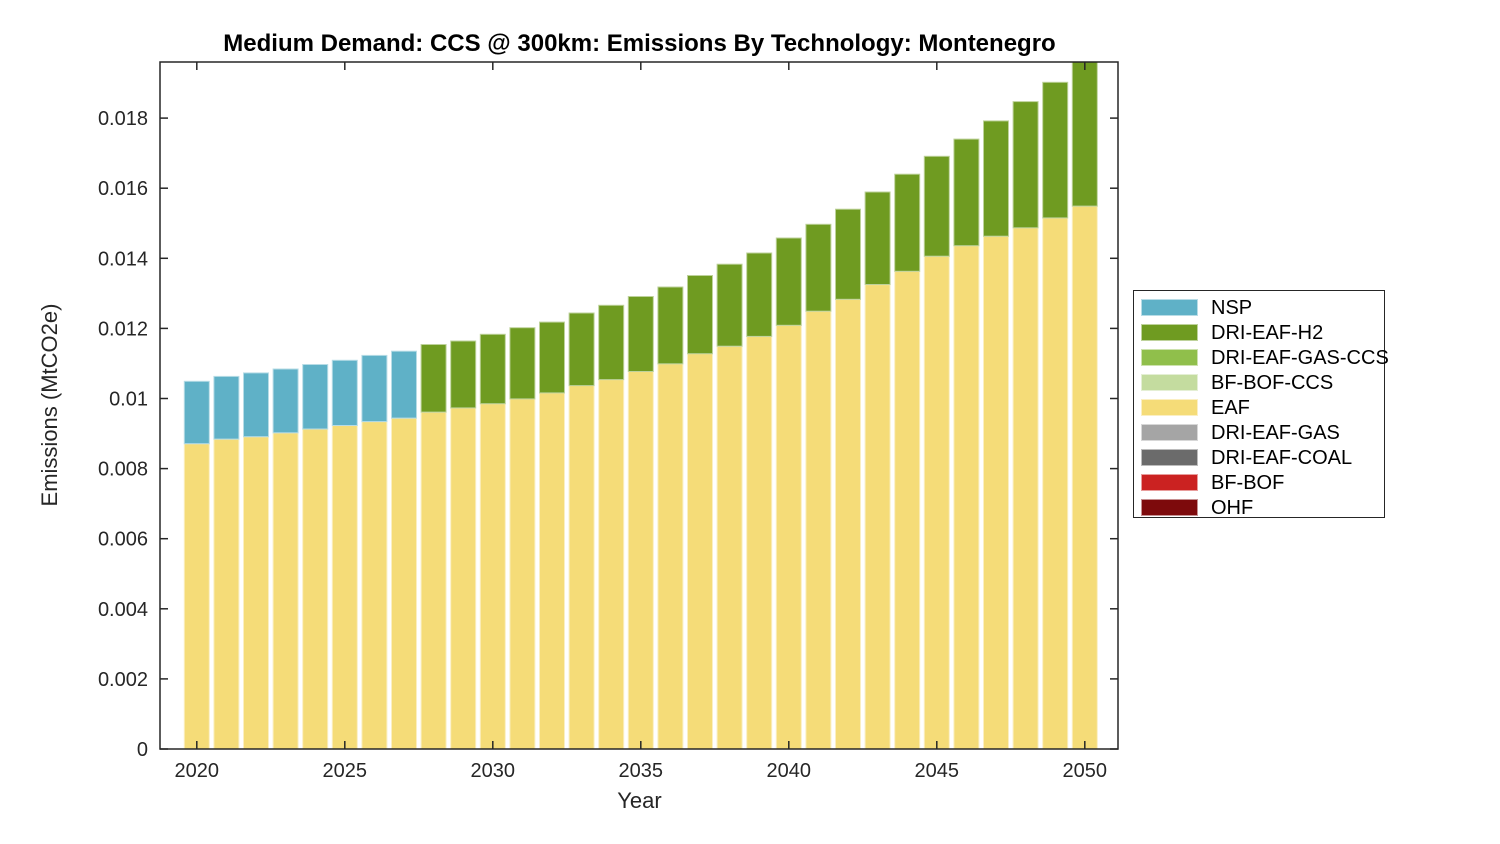 The width and height of the screenshot is (1500, 844). What do you see at coordinates (522, 574) in the screenshot?
I see `bar-segment-2031-EAF` at bounding box center [522, 574].